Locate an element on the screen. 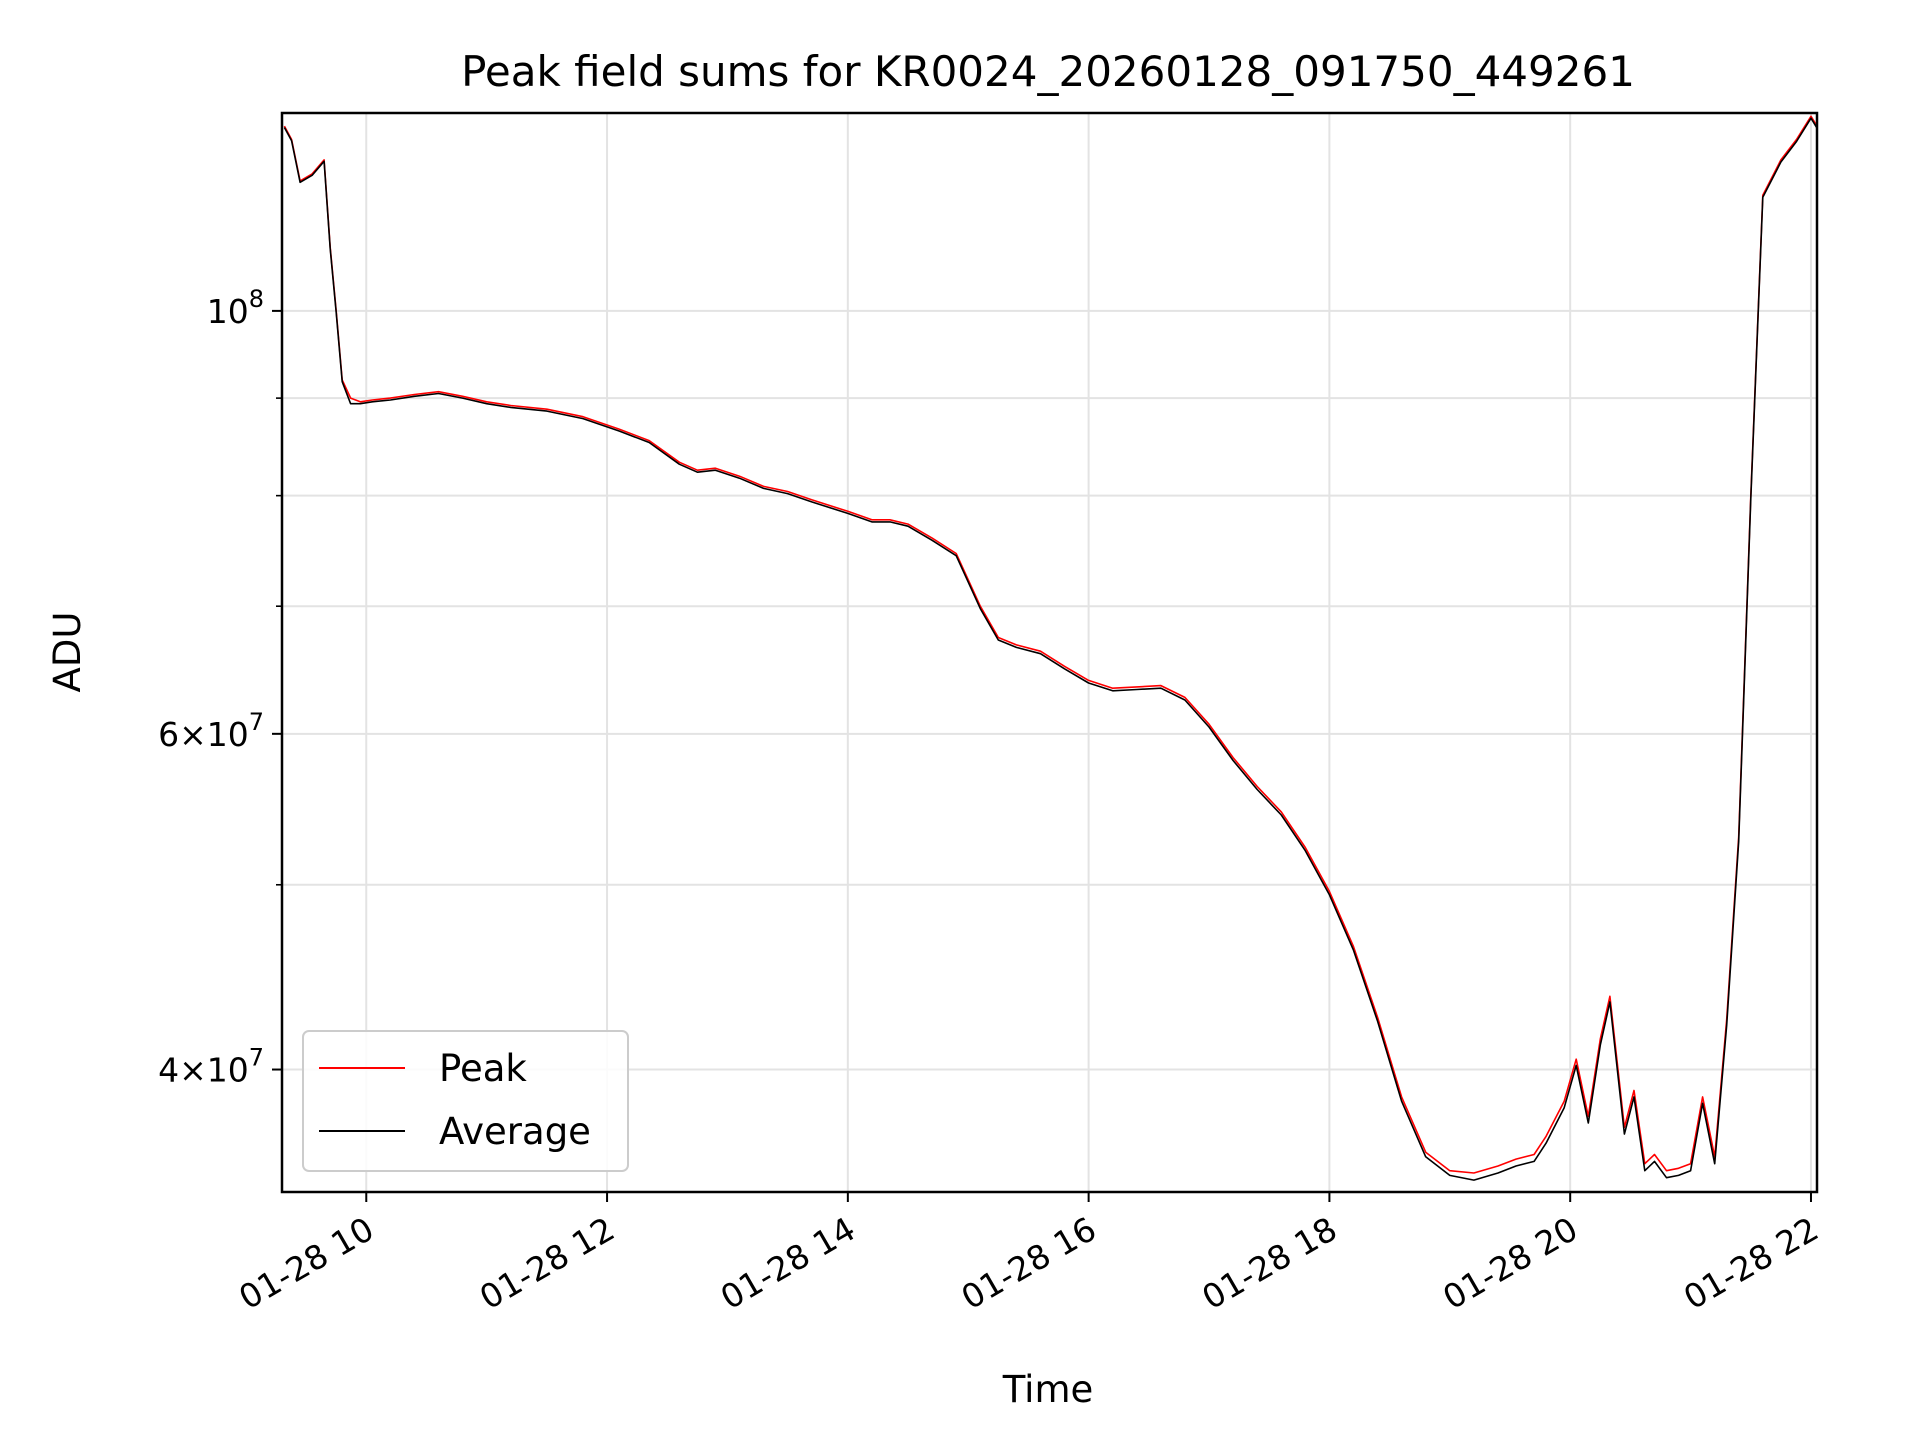 The width and height of the screenshot is (1920, 1440). y-tick-label: 108 is located at coordinates (235, 308).